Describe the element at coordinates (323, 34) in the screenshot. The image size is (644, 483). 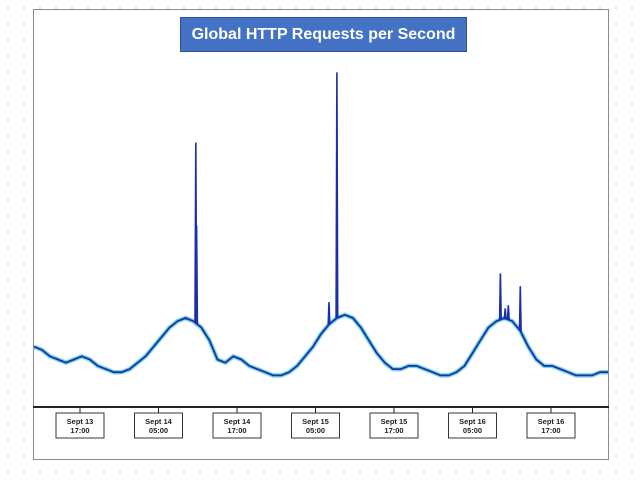
I see `chart-title: Global HTTP Requests per Second` at that location.